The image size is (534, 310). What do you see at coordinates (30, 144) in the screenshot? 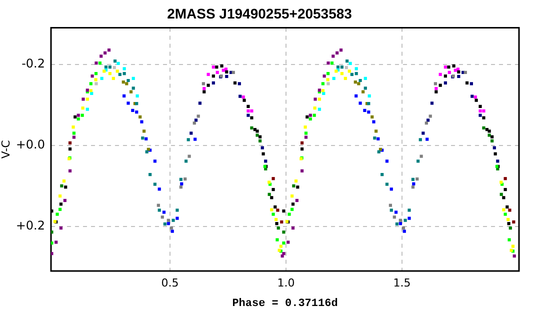
I see `y-tick-label: +0.0` at bounding box center [30, 144].